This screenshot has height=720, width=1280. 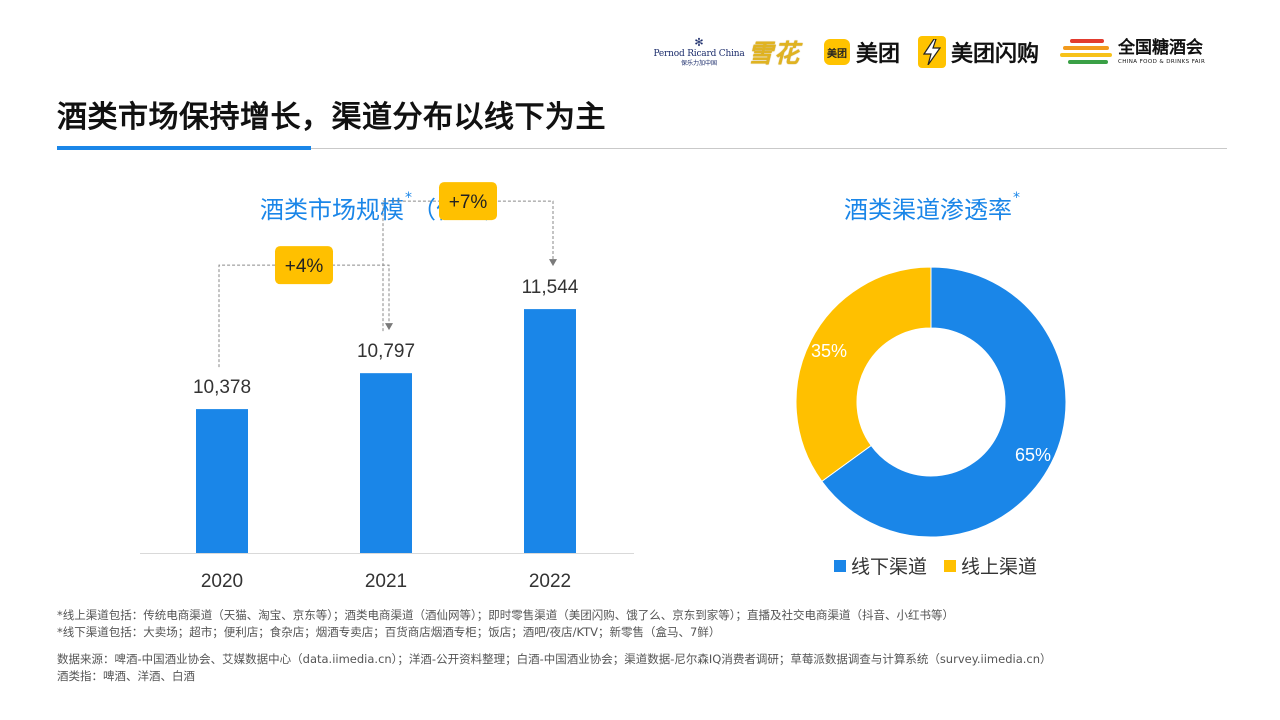 I want to click on pernod-ricard-logo: ✻ Pernod Ricard China 保乐力加中国, so click(x=699, y=52).